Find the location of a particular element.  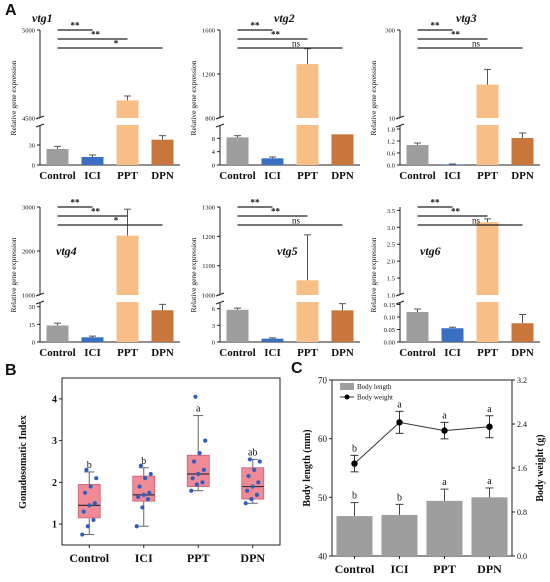

vtg3-bar-break is located at coordinates (487, 121).